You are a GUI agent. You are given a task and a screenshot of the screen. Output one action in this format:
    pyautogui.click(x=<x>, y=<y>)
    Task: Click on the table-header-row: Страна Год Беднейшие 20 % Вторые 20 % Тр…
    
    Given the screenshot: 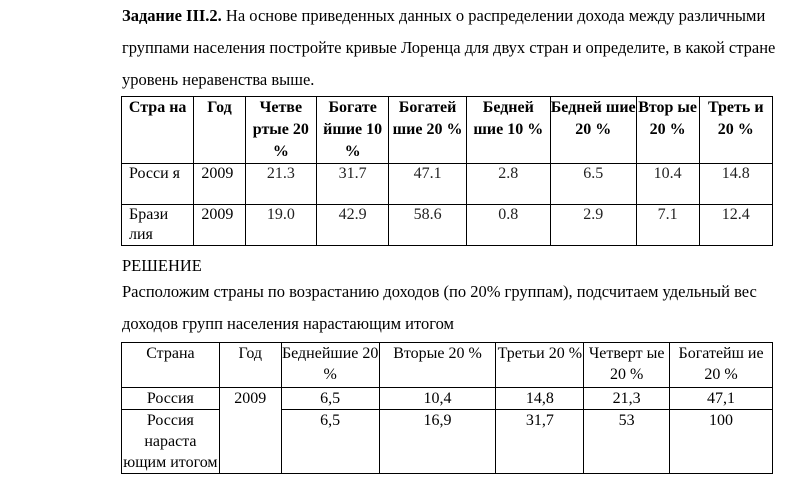 What is the action you would take?
    pyautogui.click(x=447, y=365)
    